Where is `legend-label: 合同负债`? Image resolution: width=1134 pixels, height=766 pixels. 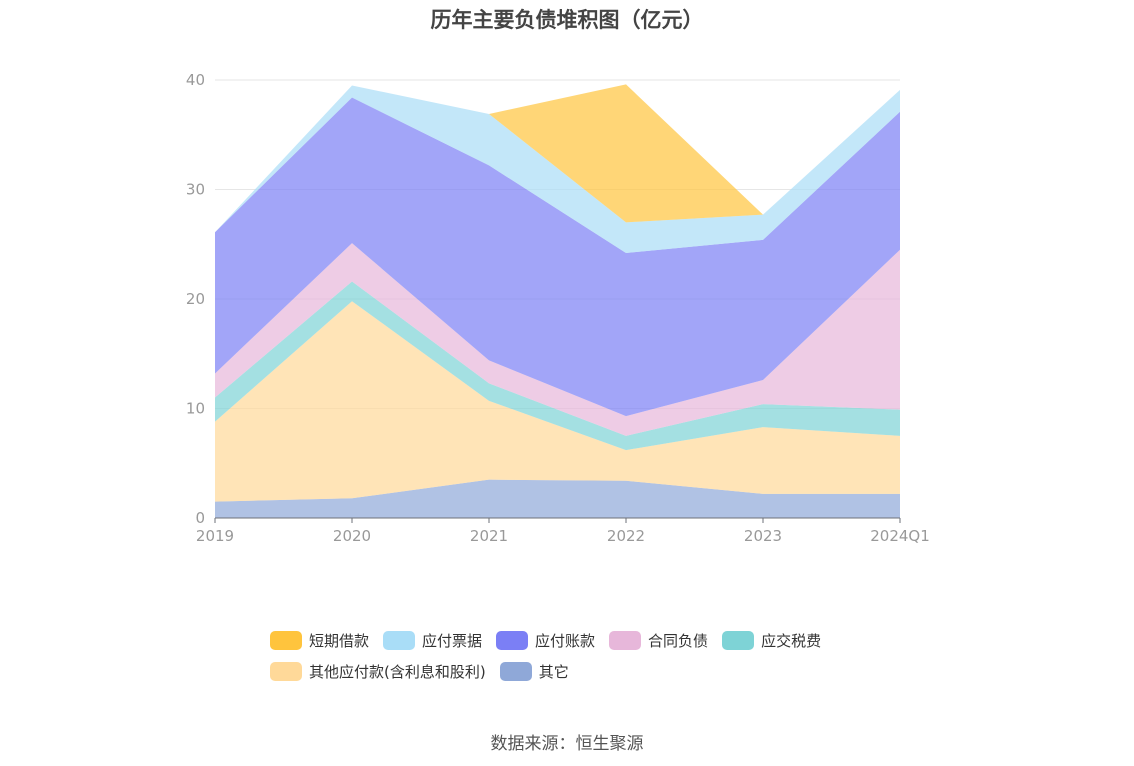 legend-label: 合同负债 is located at coordinates (678, 641).